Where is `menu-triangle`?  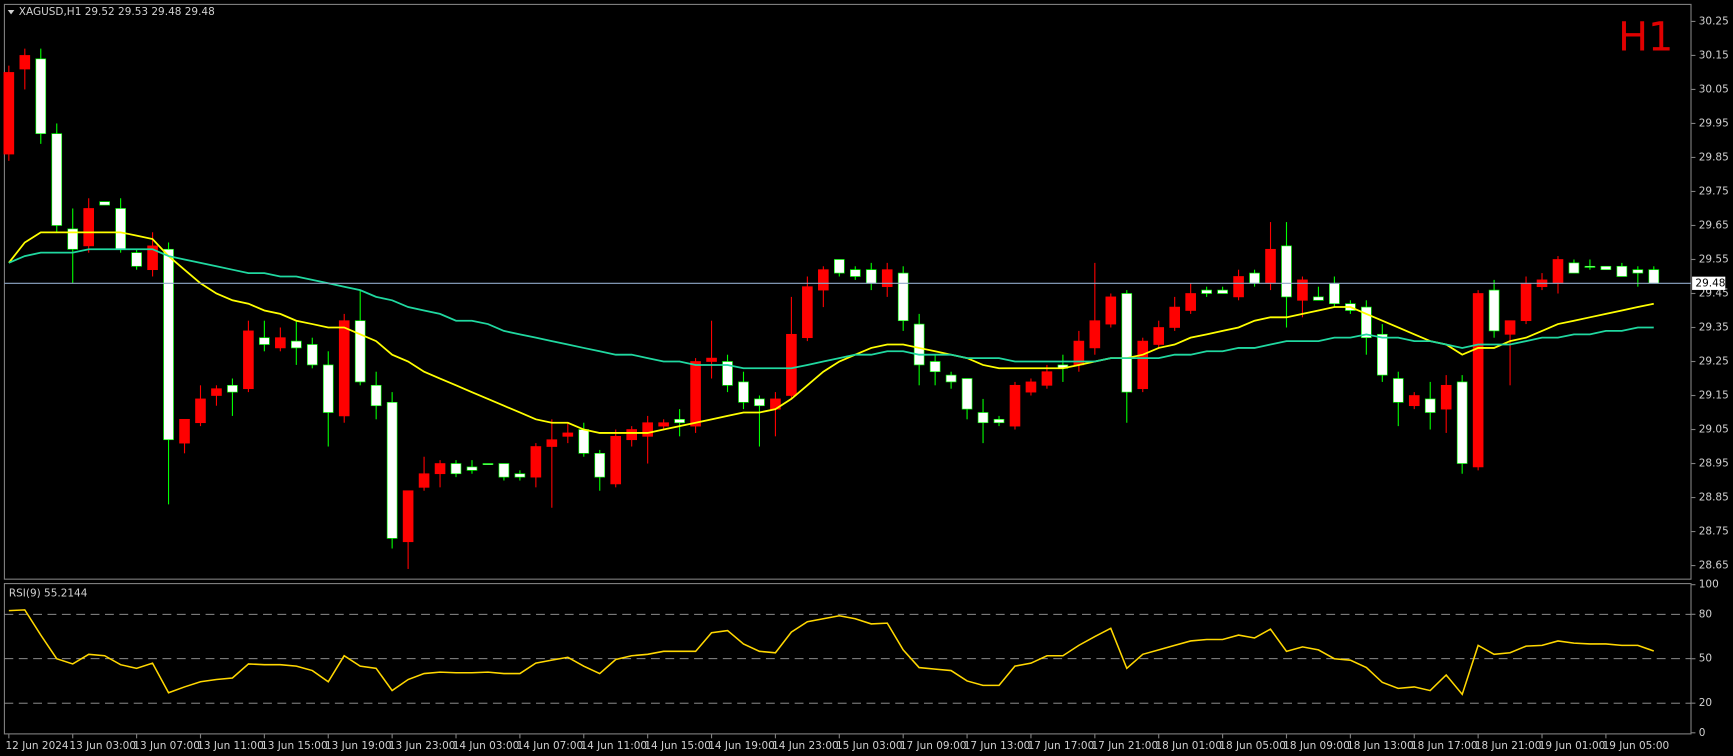 menu-triangle is located at coordinates (11, 12).